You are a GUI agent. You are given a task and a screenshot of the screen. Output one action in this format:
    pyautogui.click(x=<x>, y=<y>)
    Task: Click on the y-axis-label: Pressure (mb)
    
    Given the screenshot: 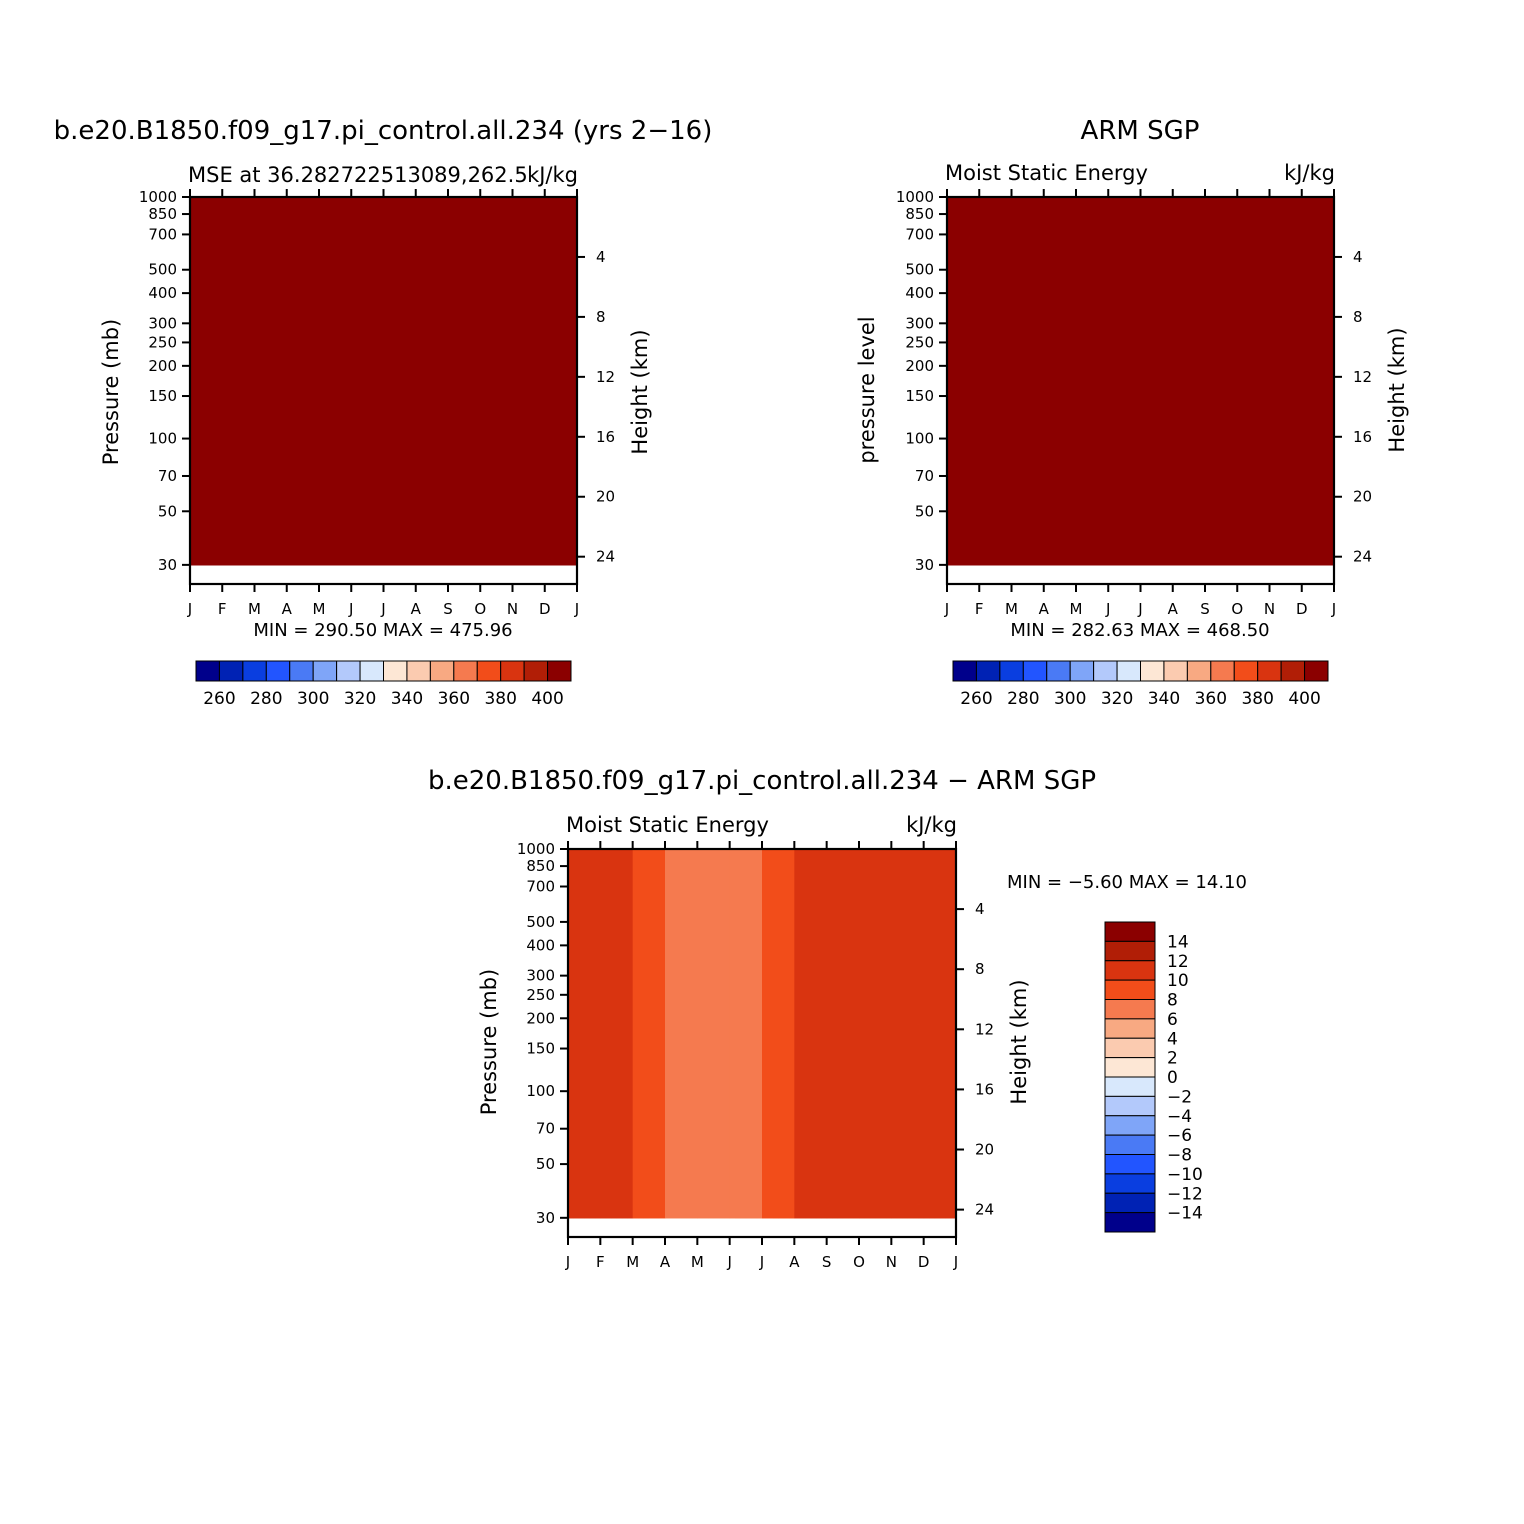 What is the action you would take?
    pyautogui.click(x=111, y=392)
    